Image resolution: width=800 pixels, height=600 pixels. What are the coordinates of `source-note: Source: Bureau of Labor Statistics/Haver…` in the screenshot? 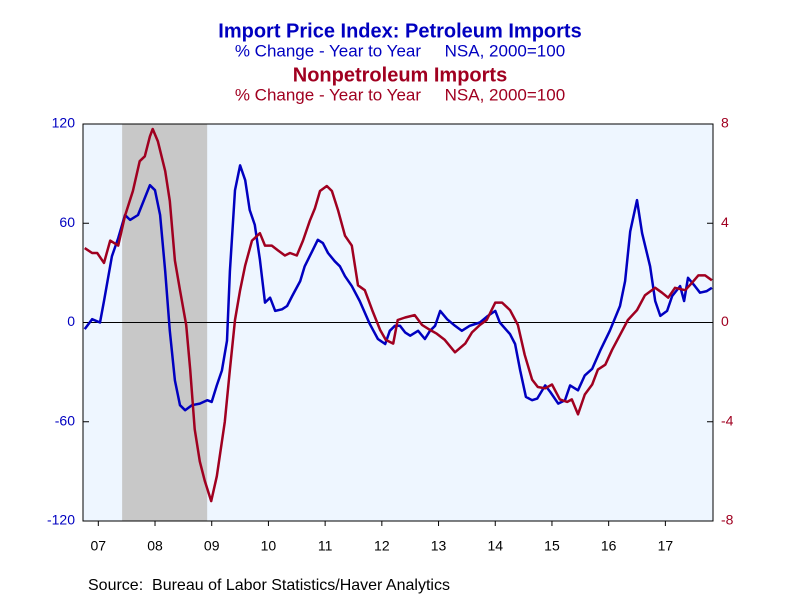 It's located at (269, 585).